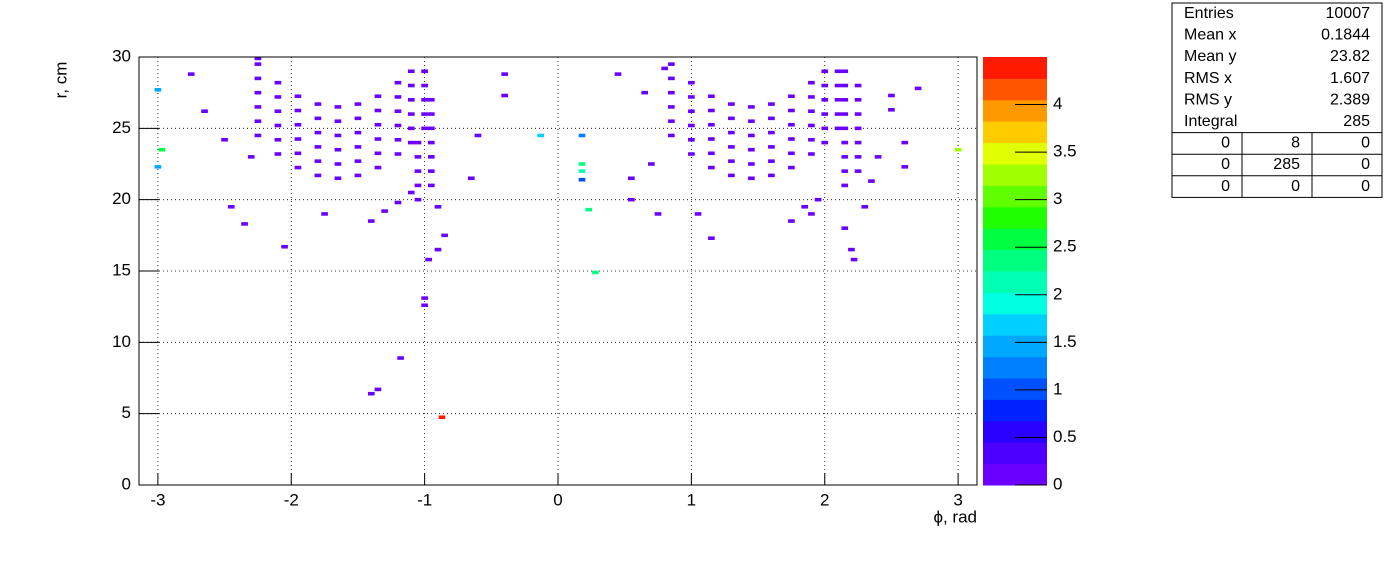 The image size is (1396, 572). What do you see at coordinates (1057, 198) in the screenshot?
I see `z-tick-label: 3` at bounding box center [1057, 198].